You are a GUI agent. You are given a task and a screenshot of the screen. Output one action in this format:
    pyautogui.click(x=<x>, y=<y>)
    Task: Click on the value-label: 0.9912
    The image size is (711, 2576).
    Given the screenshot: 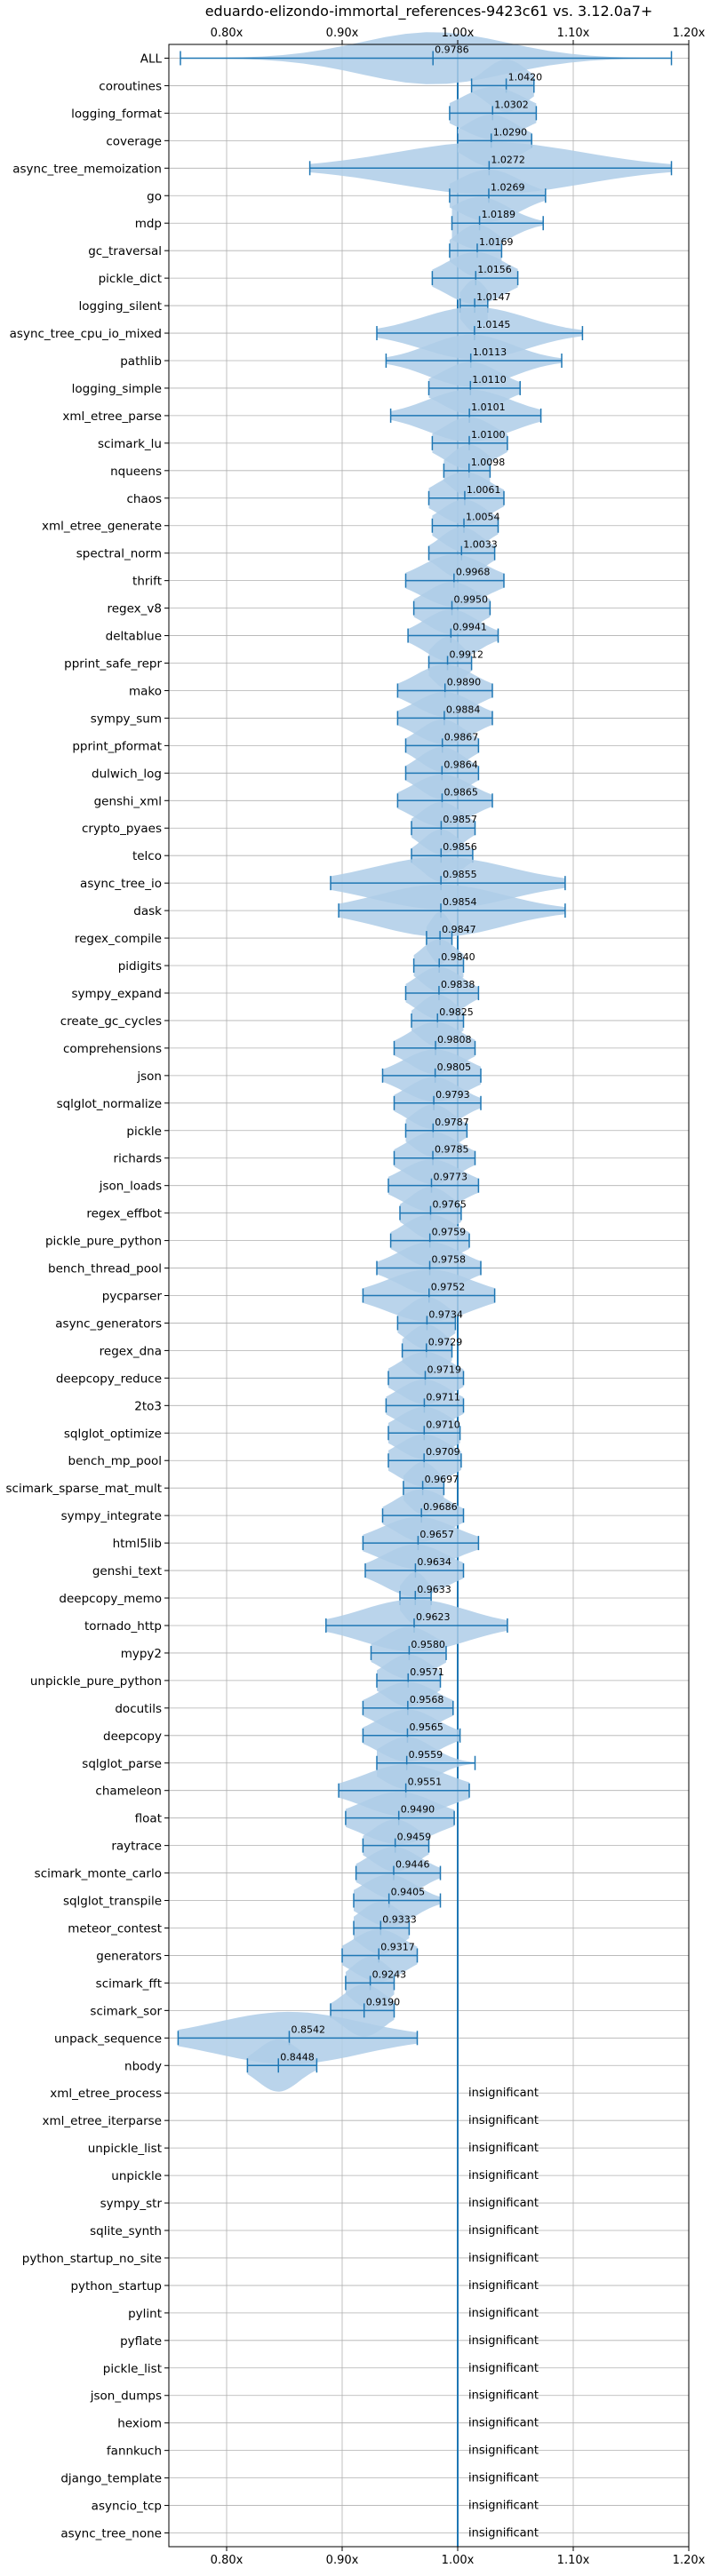 What is the action you would take?
    pyautogui.click(x=467, y=655)
    